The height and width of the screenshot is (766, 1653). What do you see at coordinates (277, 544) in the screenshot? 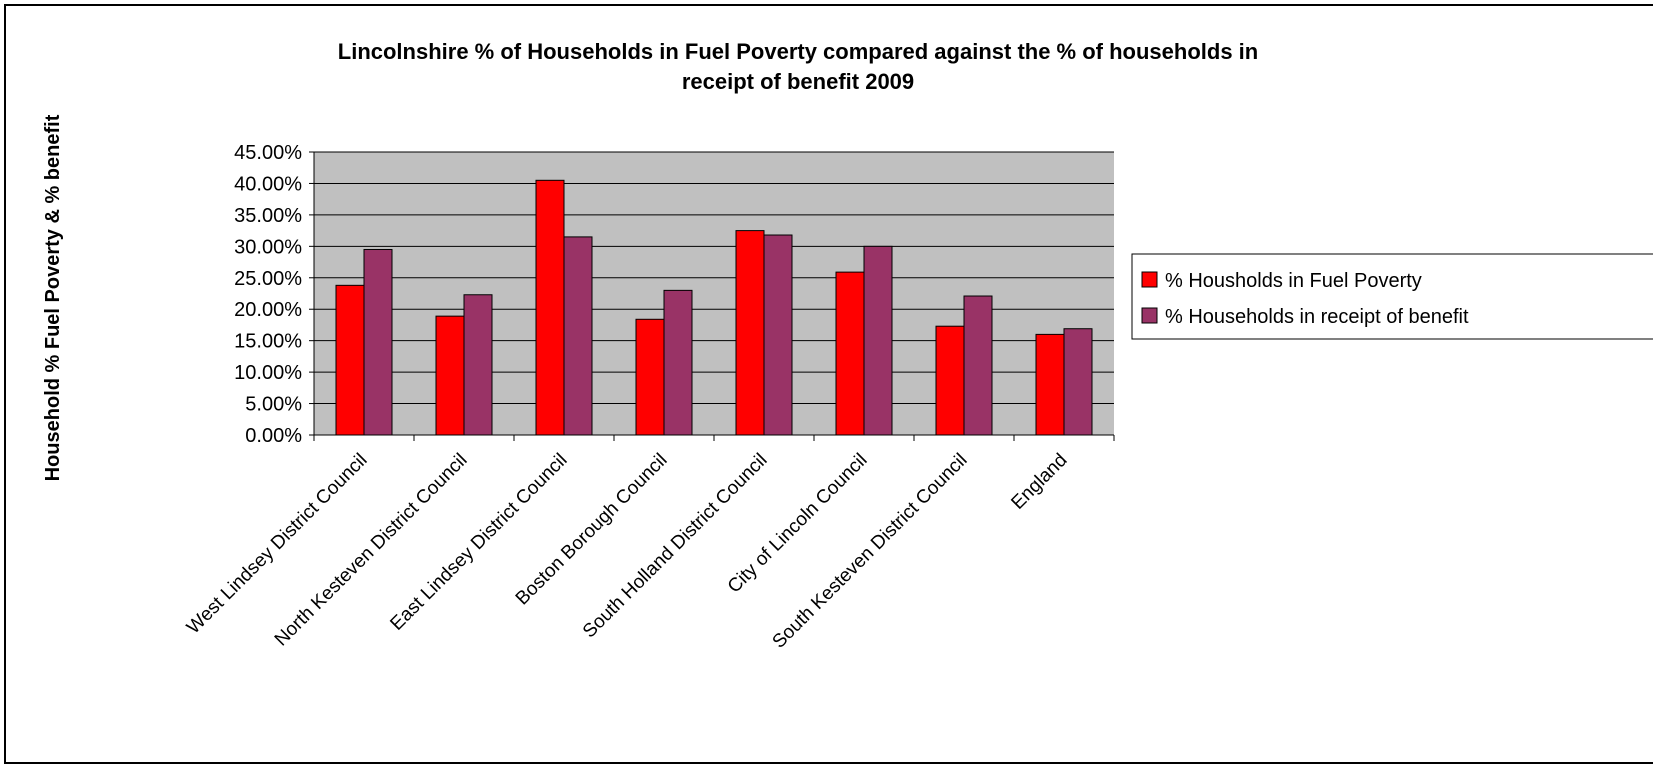
I see `x-tick-label: West Lindsey District Council` at bounding box center [277, 544].